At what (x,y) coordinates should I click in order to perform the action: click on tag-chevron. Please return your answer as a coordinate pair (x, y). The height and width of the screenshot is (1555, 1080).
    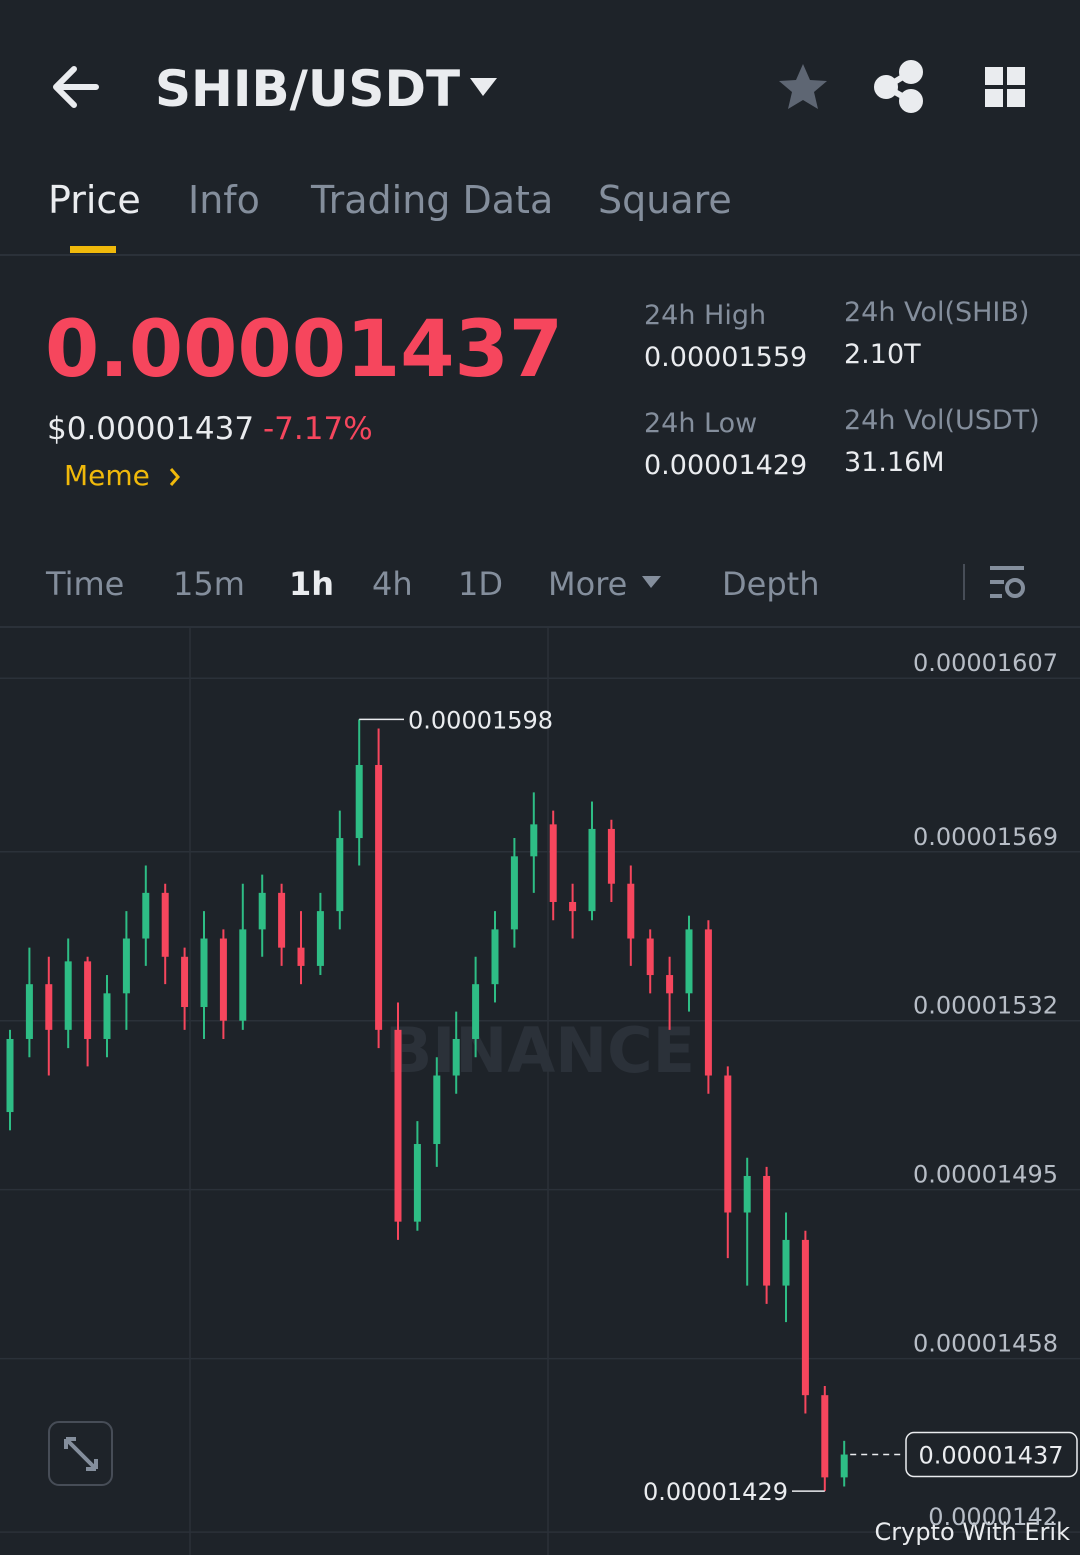
    Looking at the image, I should click on (174, 477).